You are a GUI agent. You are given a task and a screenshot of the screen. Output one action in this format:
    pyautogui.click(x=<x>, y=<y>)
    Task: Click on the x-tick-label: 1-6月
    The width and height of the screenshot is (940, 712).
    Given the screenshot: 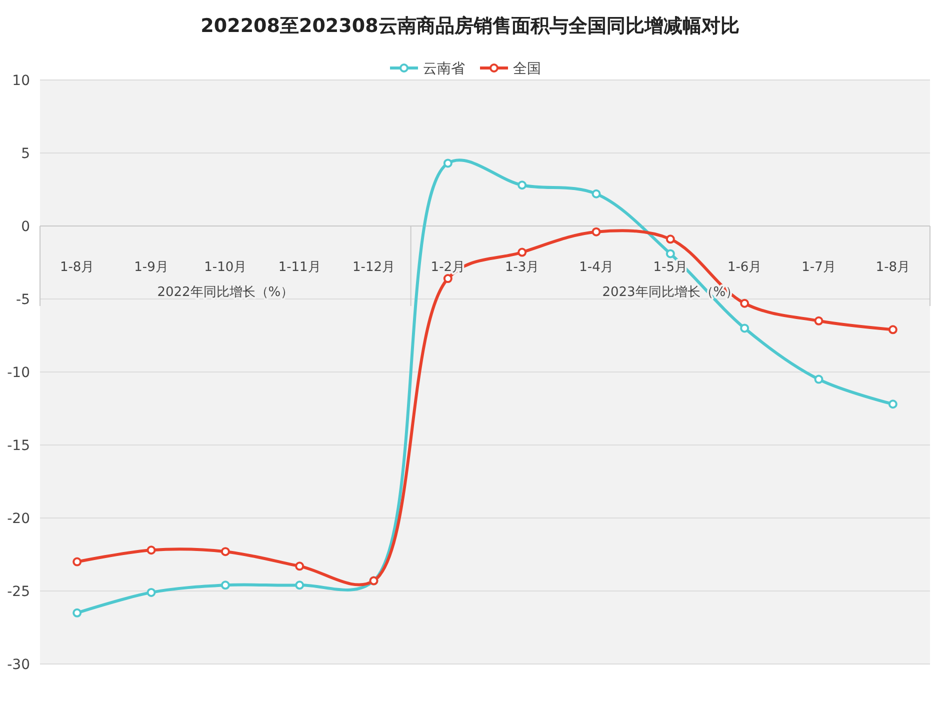 What is the action you would take?
    pyautogui.click(x=744, y=267)
    